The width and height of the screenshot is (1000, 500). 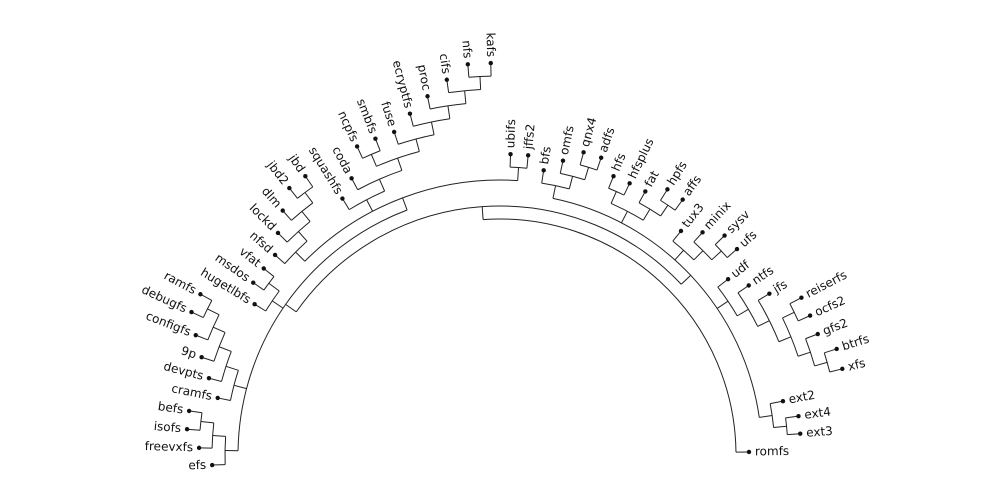 What do you see at coordinates (545, 155) in the screenshot?
I see `leaf-label: bfs` at bounding box center [545, 155].